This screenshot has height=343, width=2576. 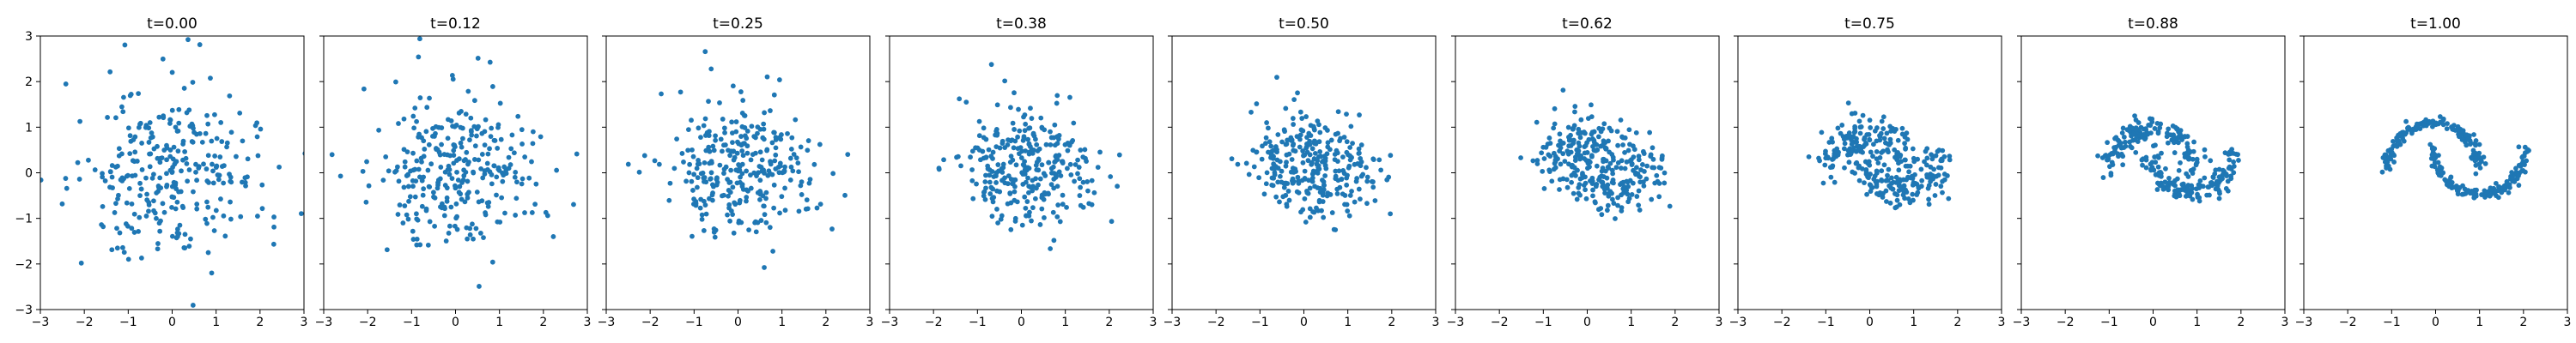 I want to click on points, so click(x=2168, y=158).